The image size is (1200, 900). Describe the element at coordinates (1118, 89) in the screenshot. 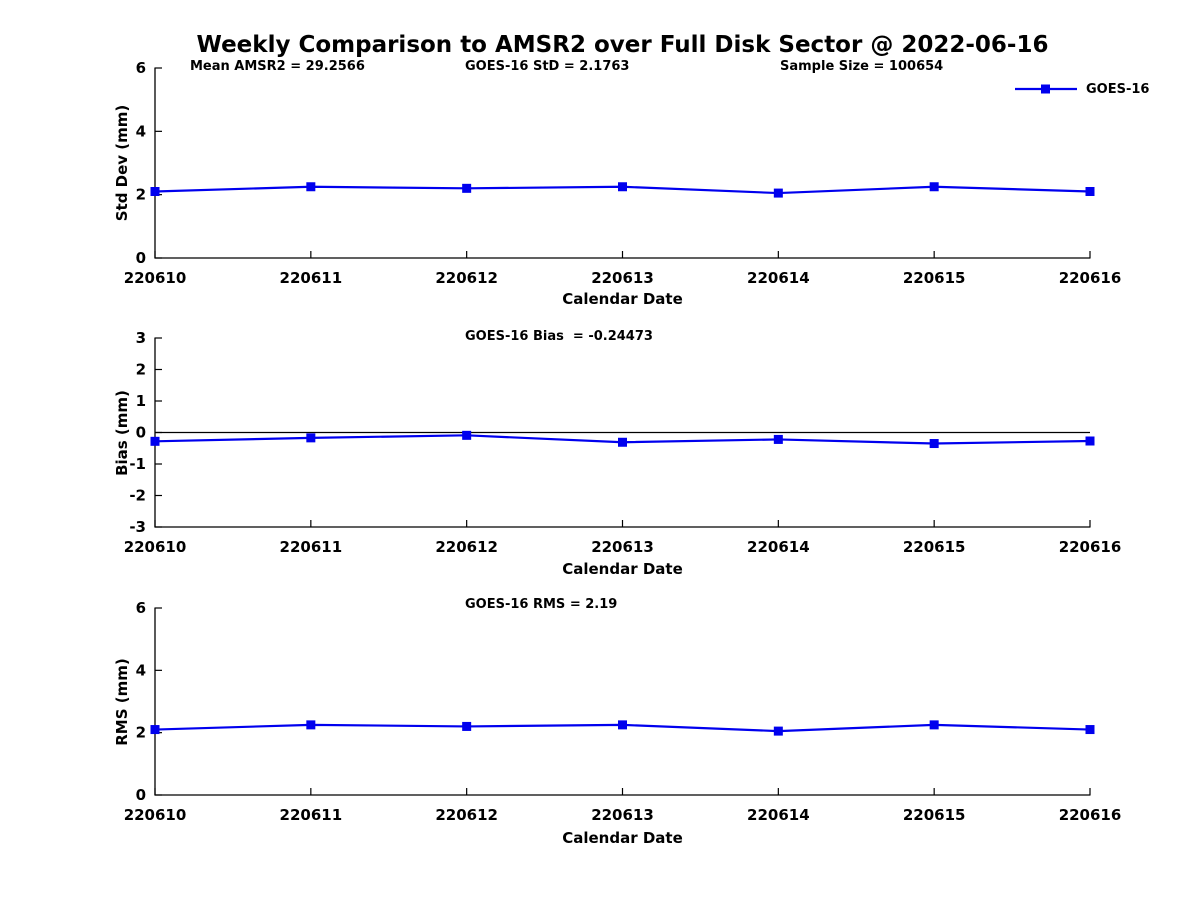

I see `legend-label: GOES-16` at that location.